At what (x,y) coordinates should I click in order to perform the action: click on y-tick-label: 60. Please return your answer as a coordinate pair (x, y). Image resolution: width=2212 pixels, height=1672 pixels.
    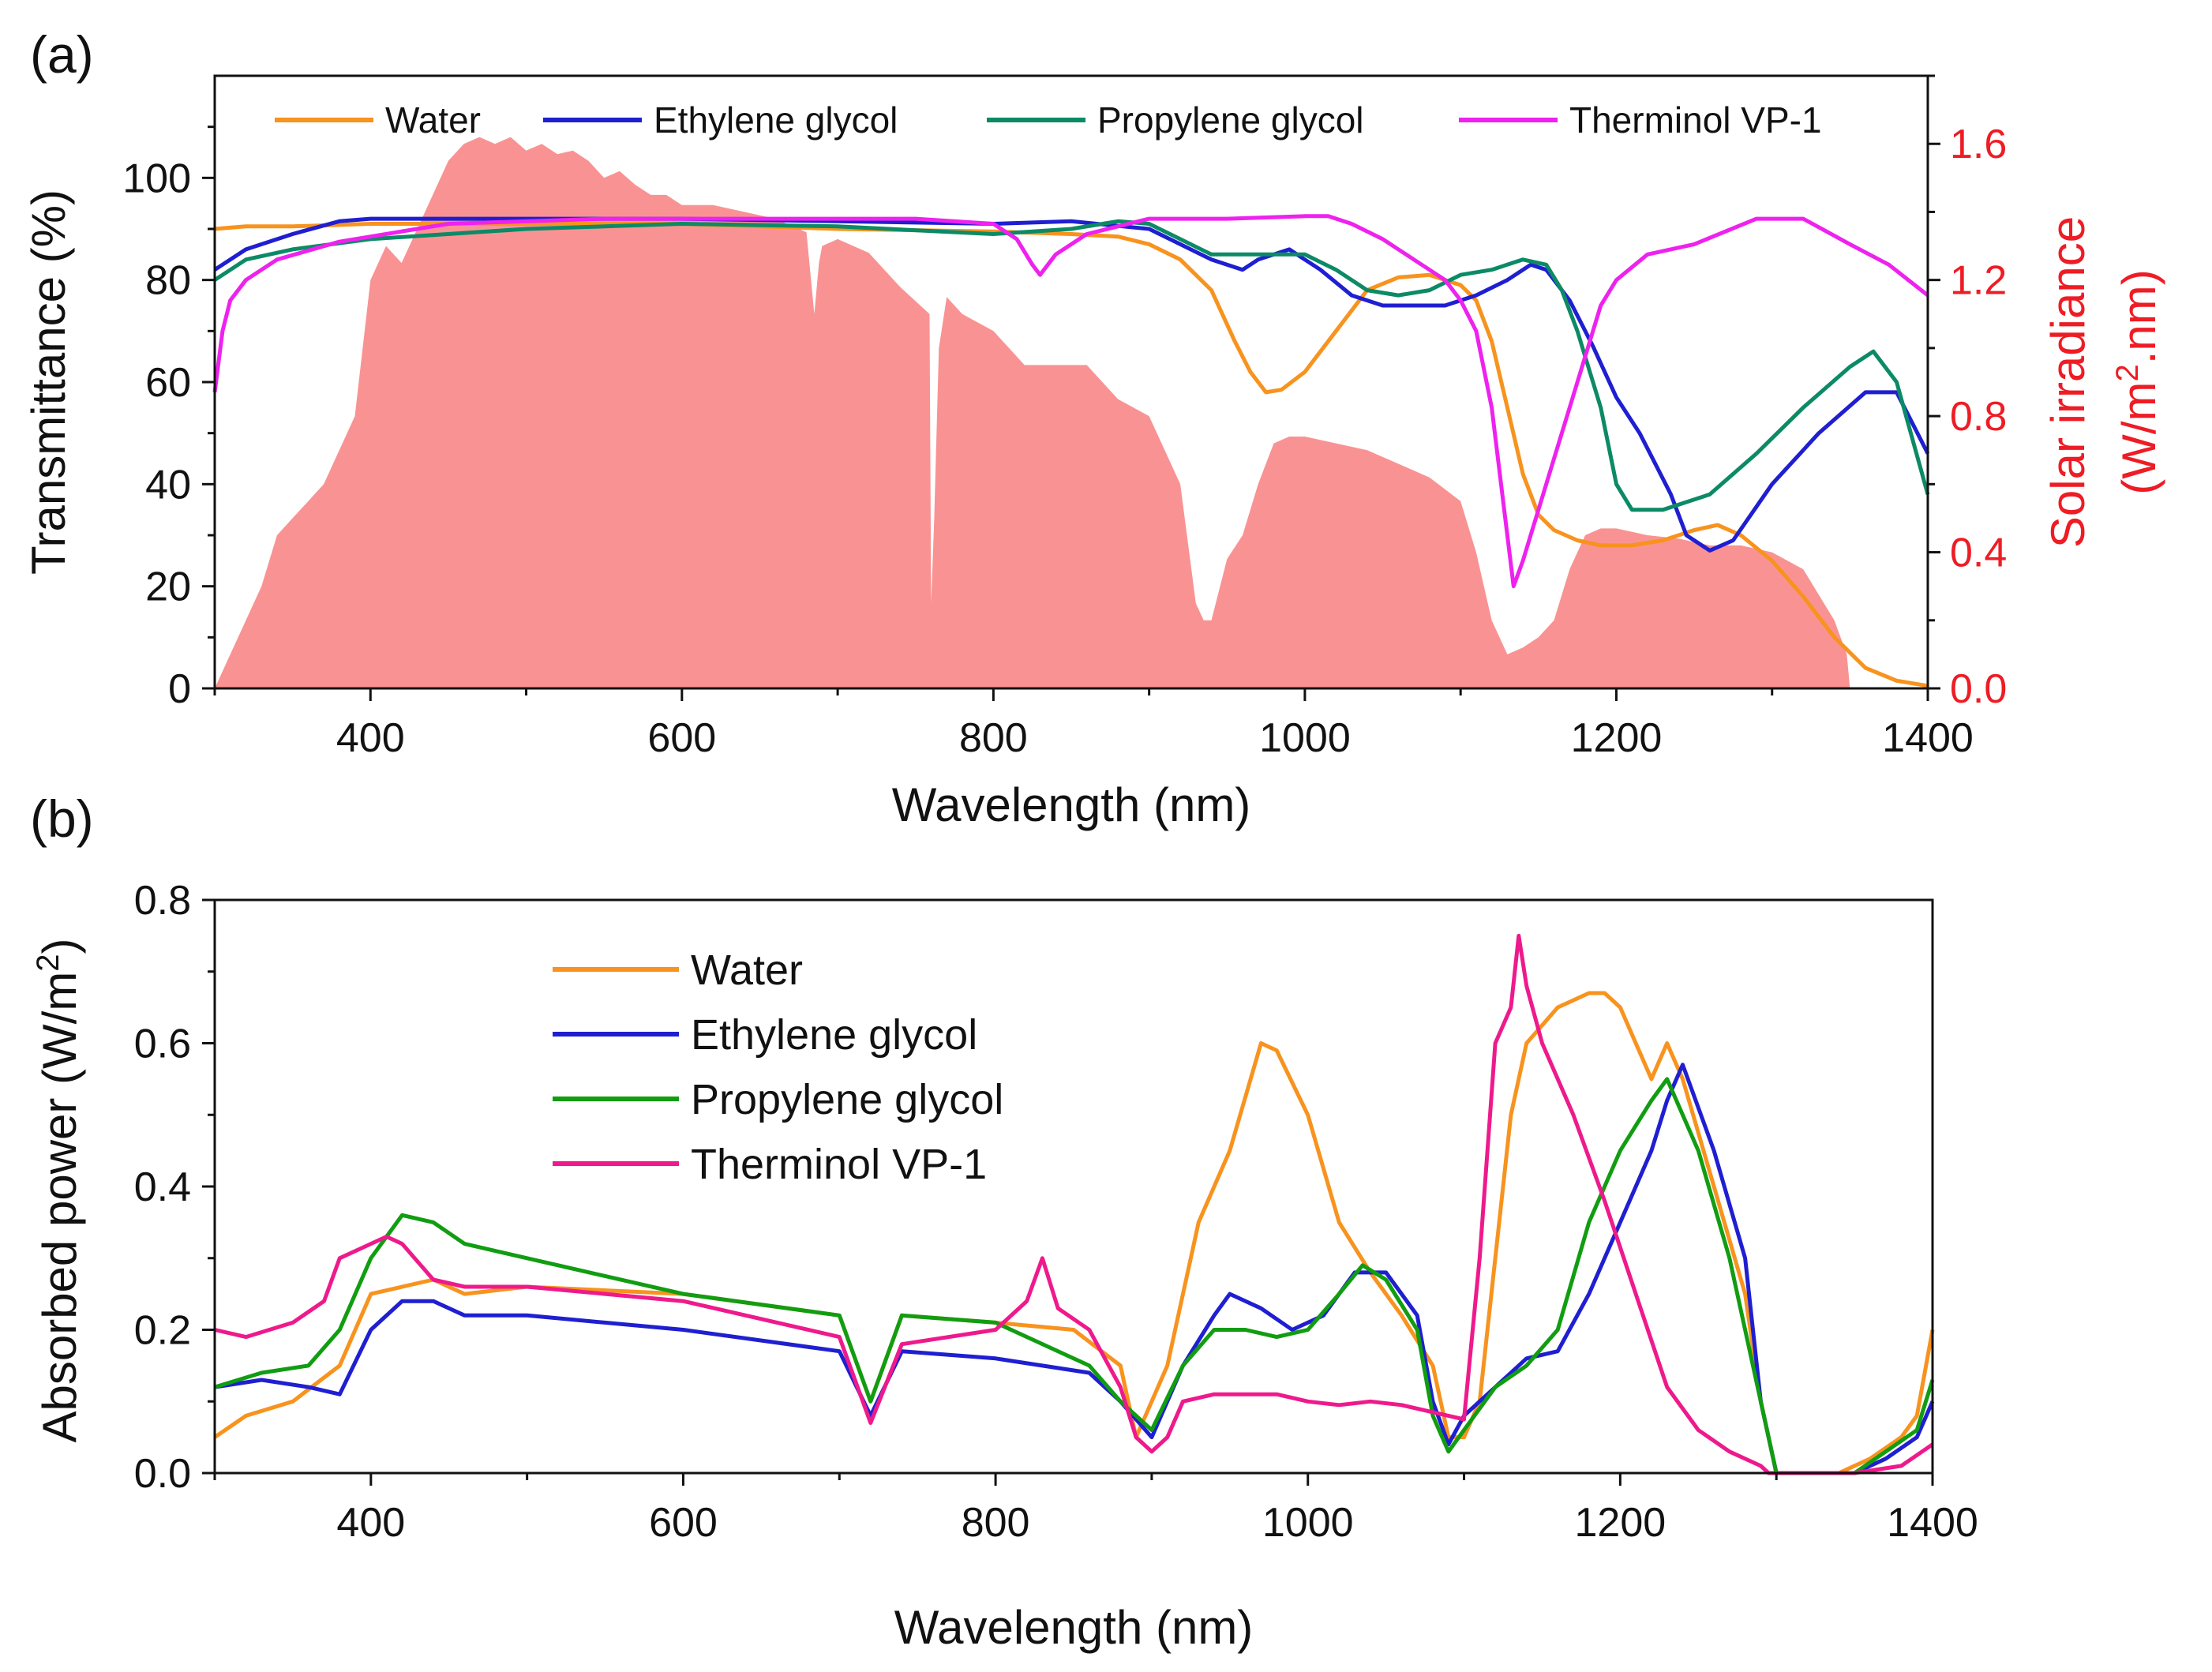
    Looking at the image, I should click on (168, 383).